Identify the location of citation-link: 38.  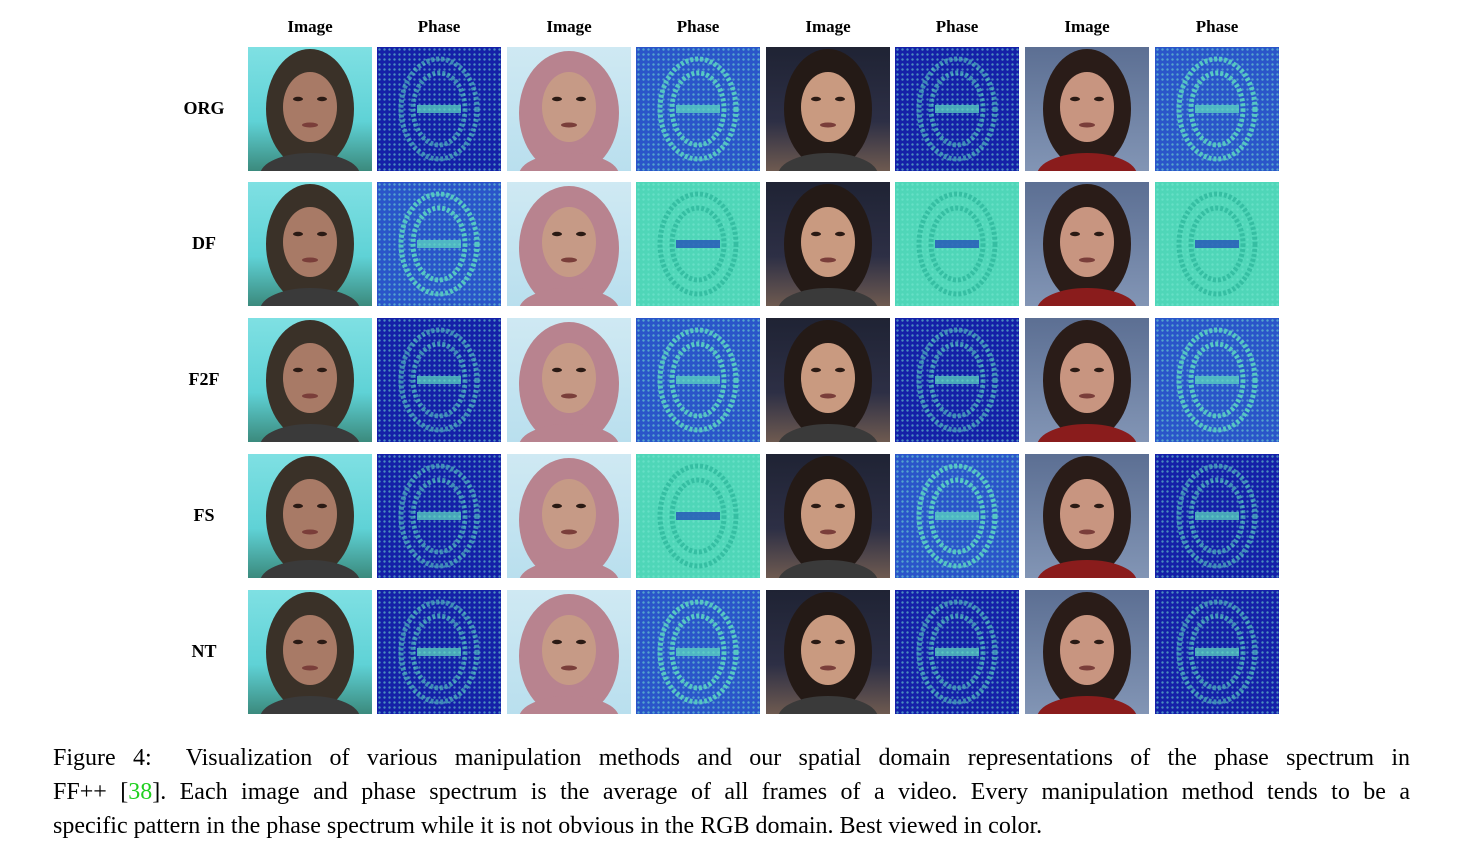
(140, 792).